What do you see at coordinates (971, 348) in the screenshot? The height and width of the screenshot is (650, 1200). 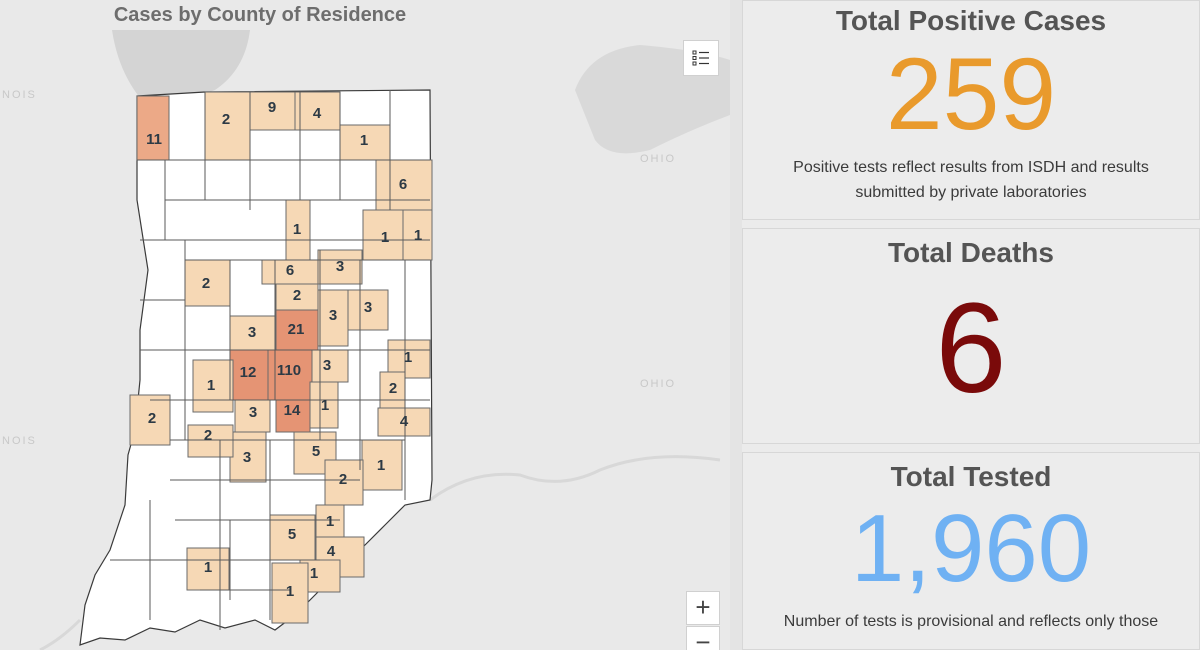 I see `deaths-value: 6` at bounding box center [971, 348].